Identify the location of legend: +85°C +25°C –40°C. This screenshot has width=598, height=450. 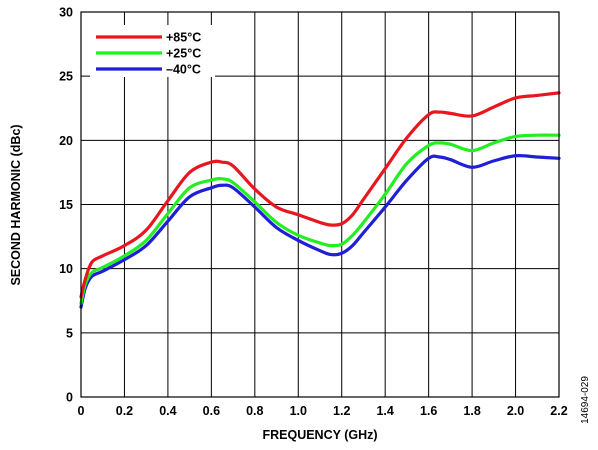
(152, 51).